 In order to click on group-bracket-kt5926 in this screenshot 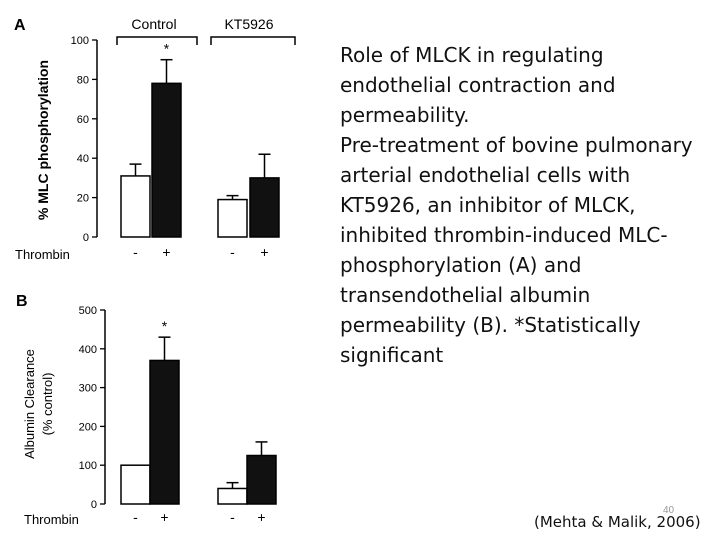, I will do `click(253, 40)`.